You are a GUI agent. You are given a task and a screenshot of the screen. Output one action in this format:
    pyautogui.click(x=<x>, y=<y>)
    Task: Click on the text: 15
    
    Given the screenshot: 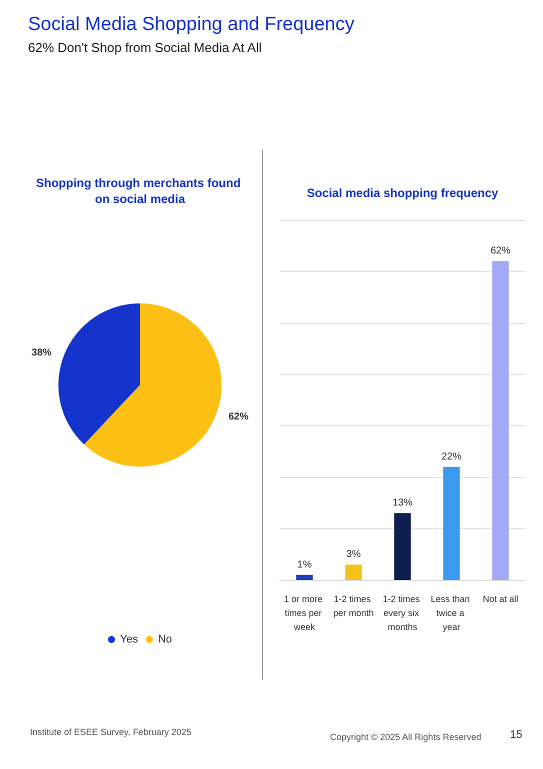 What is the action you would take?
    pyautogui.click(x=516, y=735)
    